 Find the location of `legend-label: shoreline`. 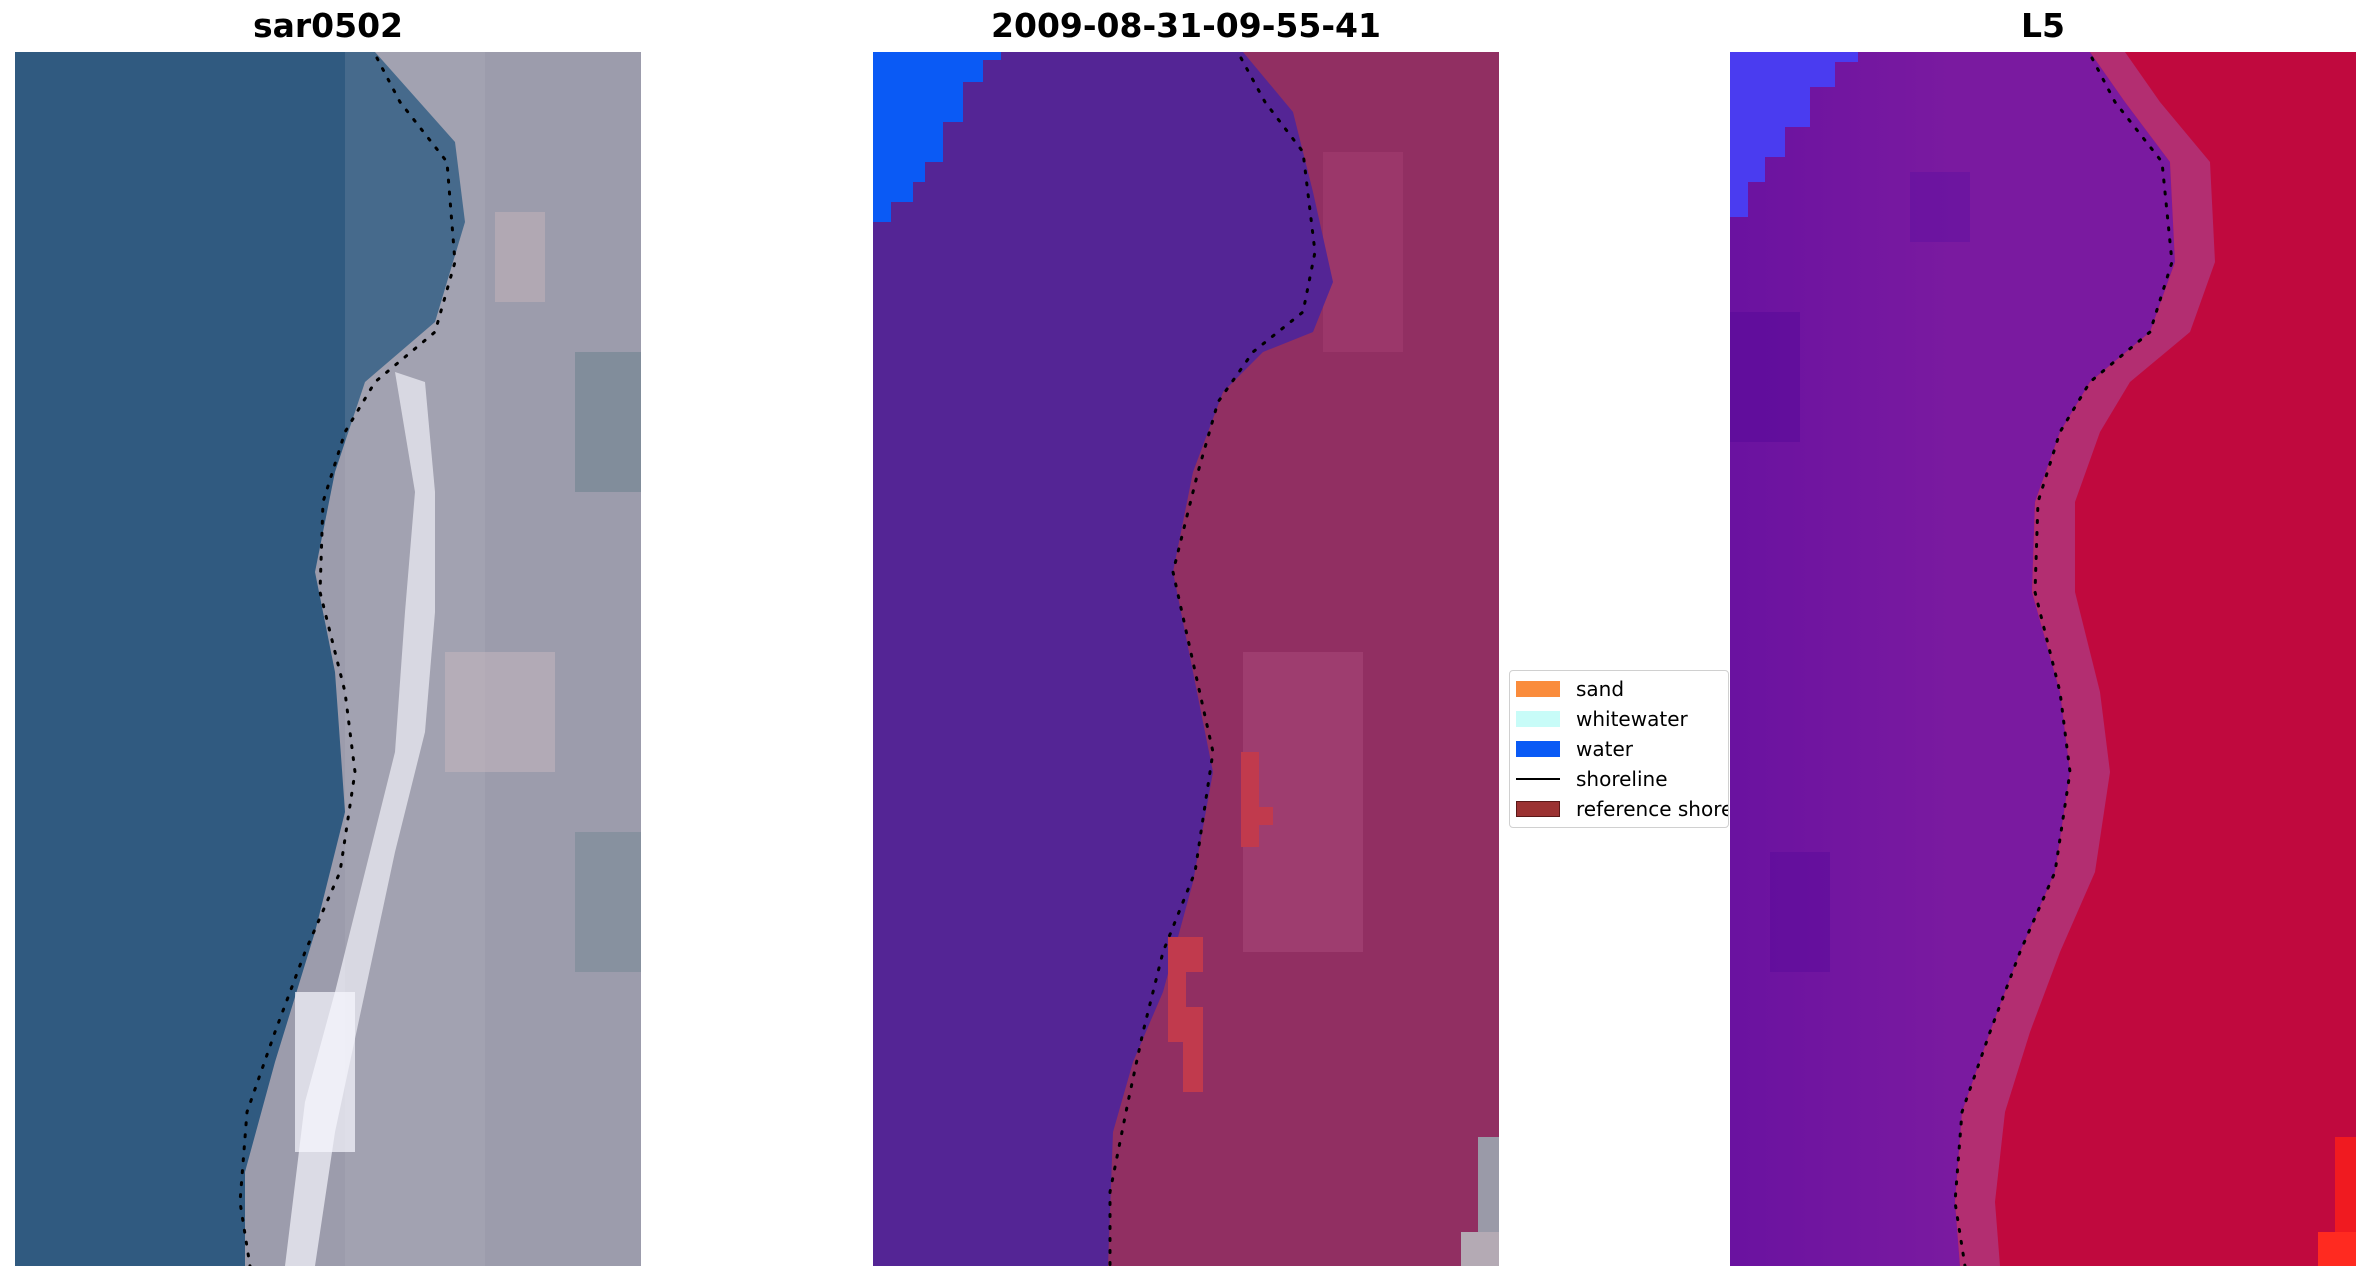

legend-label: shoreline is located at coordinates (1622, 779).